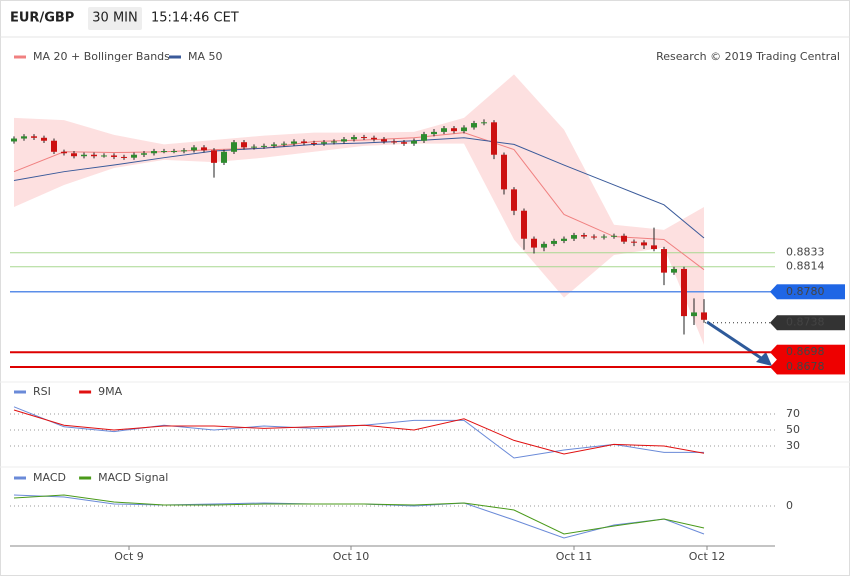  I want to click on x-tick-label: Oct 10, so click(351, 556).